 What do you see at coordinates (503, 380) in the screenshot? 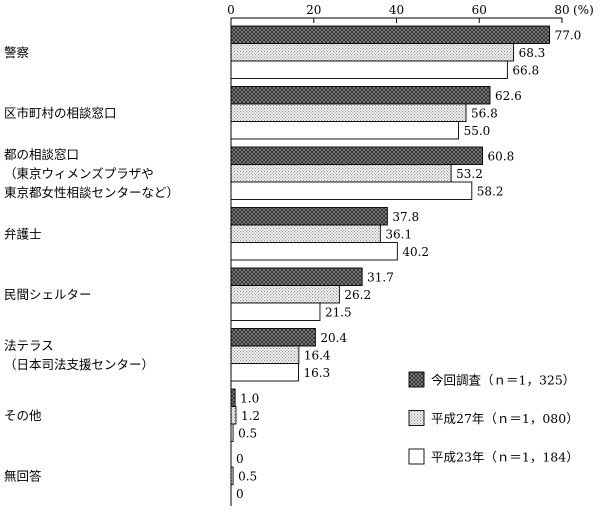
I see `legend-label: 今回調査（ｎ＝1，325）` at bounding box center [503, 380].